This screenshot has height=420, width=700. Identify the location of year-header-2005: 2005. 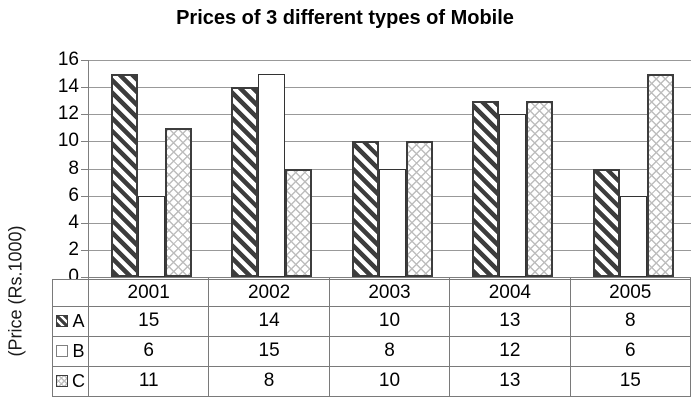
(630, 293).